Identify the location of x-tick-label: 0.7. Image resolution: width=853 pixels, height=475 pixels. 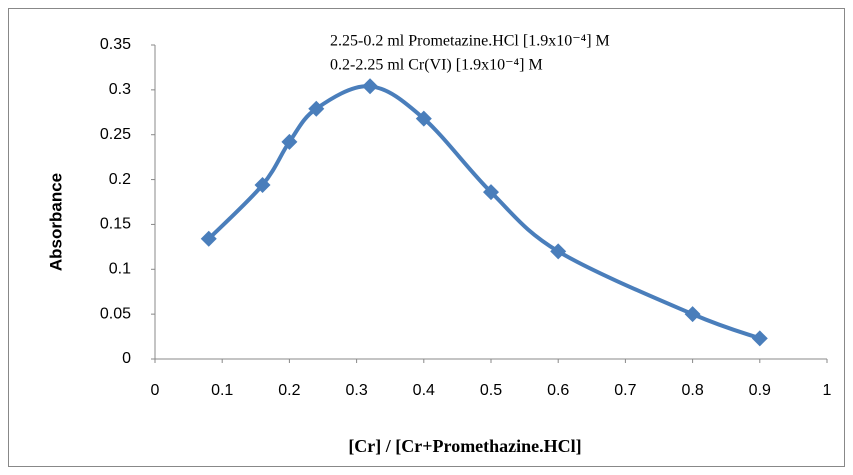
(625, 390).